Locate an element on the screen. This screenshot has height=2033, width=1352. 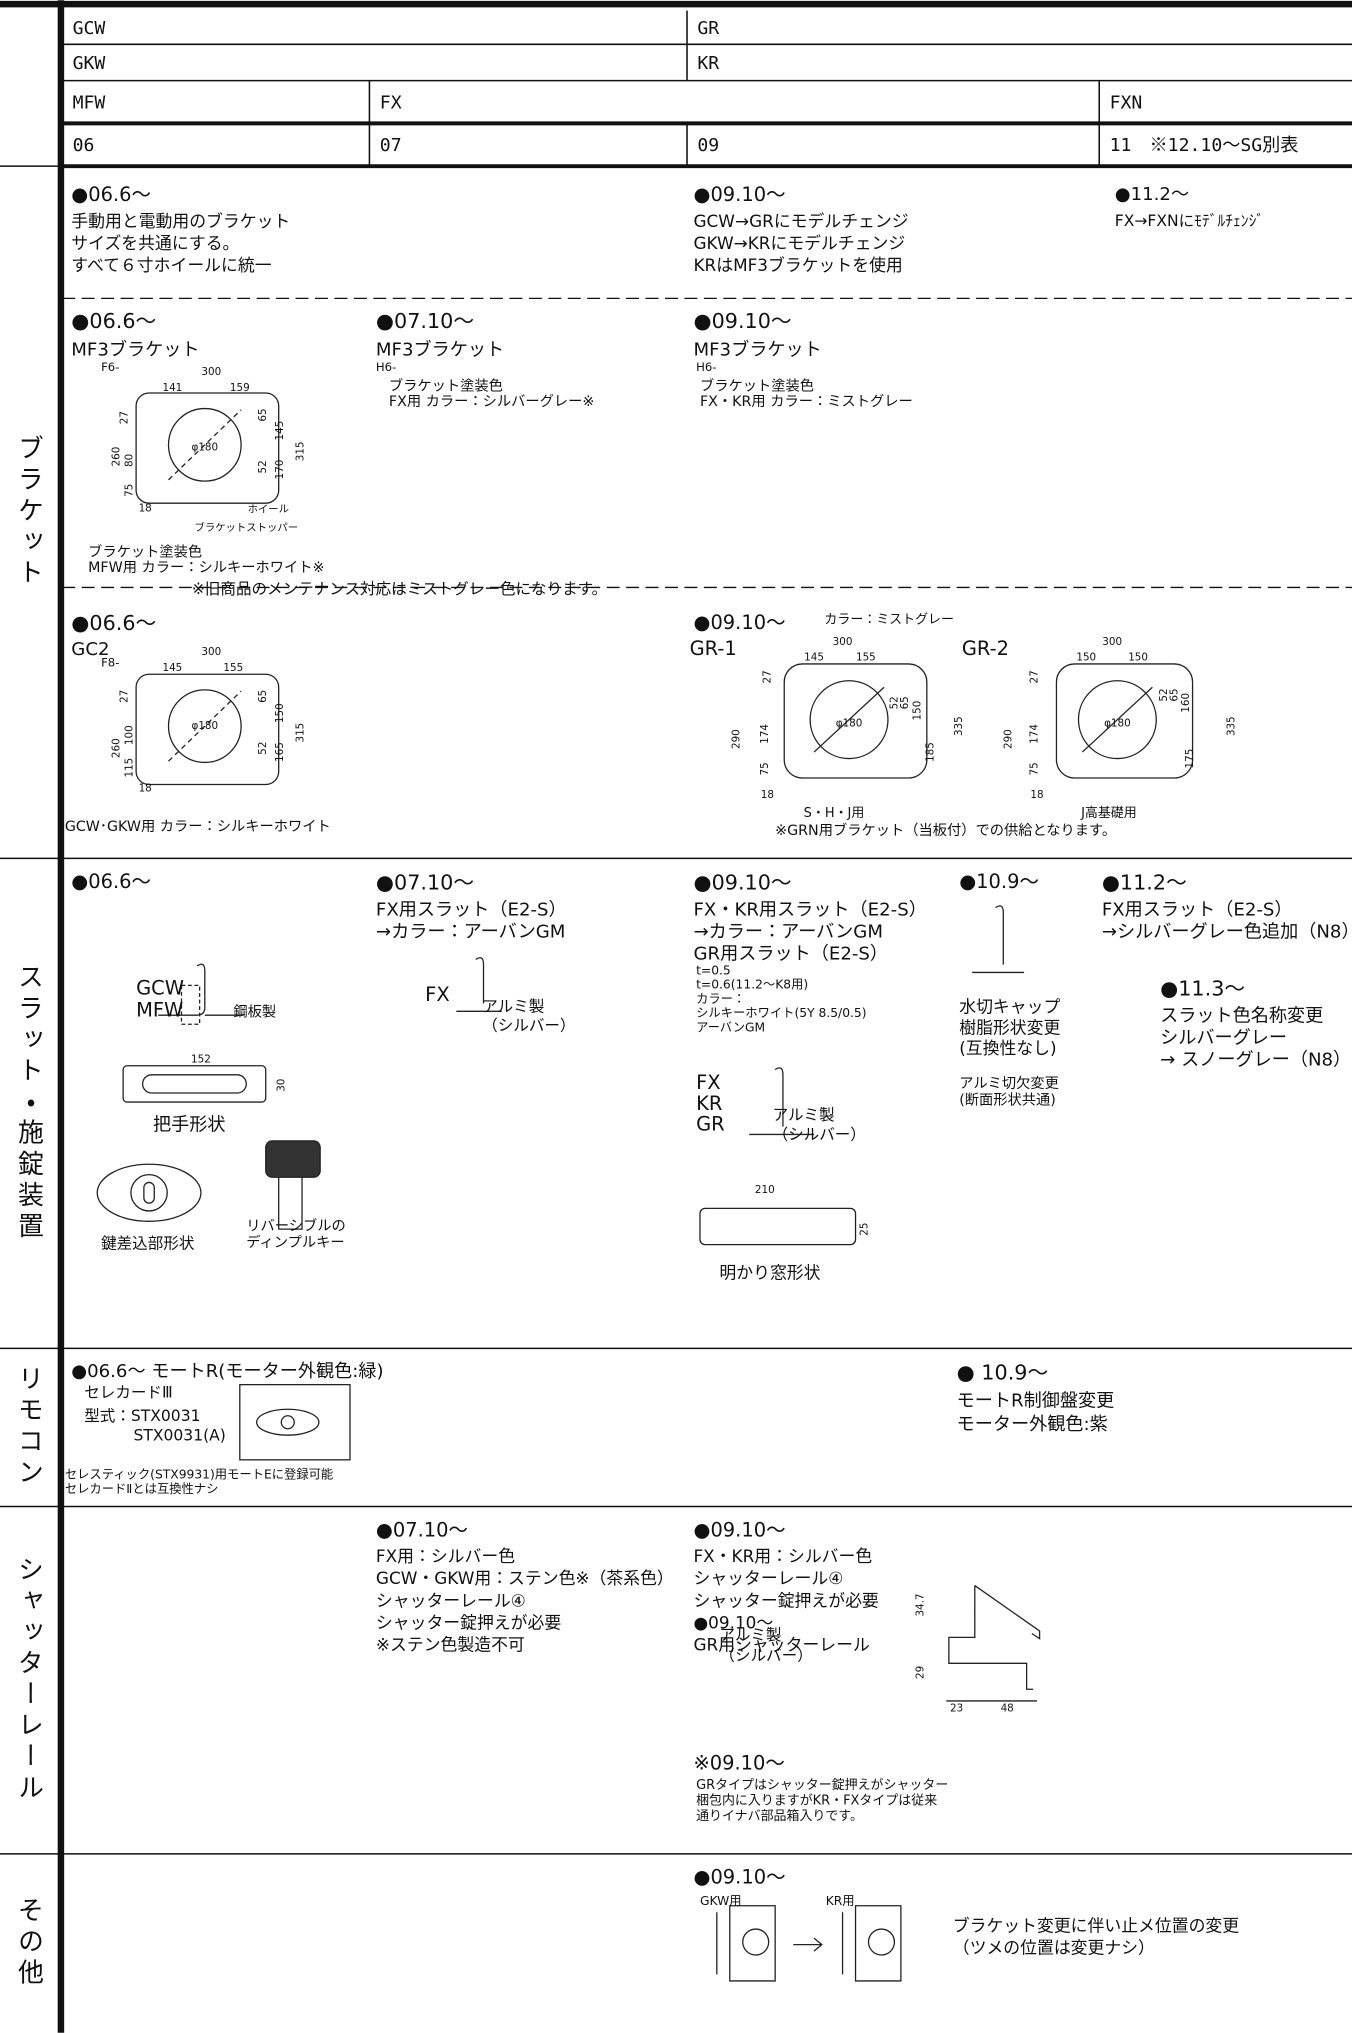
note-line: ●11.2〜 is located at coordinates (1152, 194).